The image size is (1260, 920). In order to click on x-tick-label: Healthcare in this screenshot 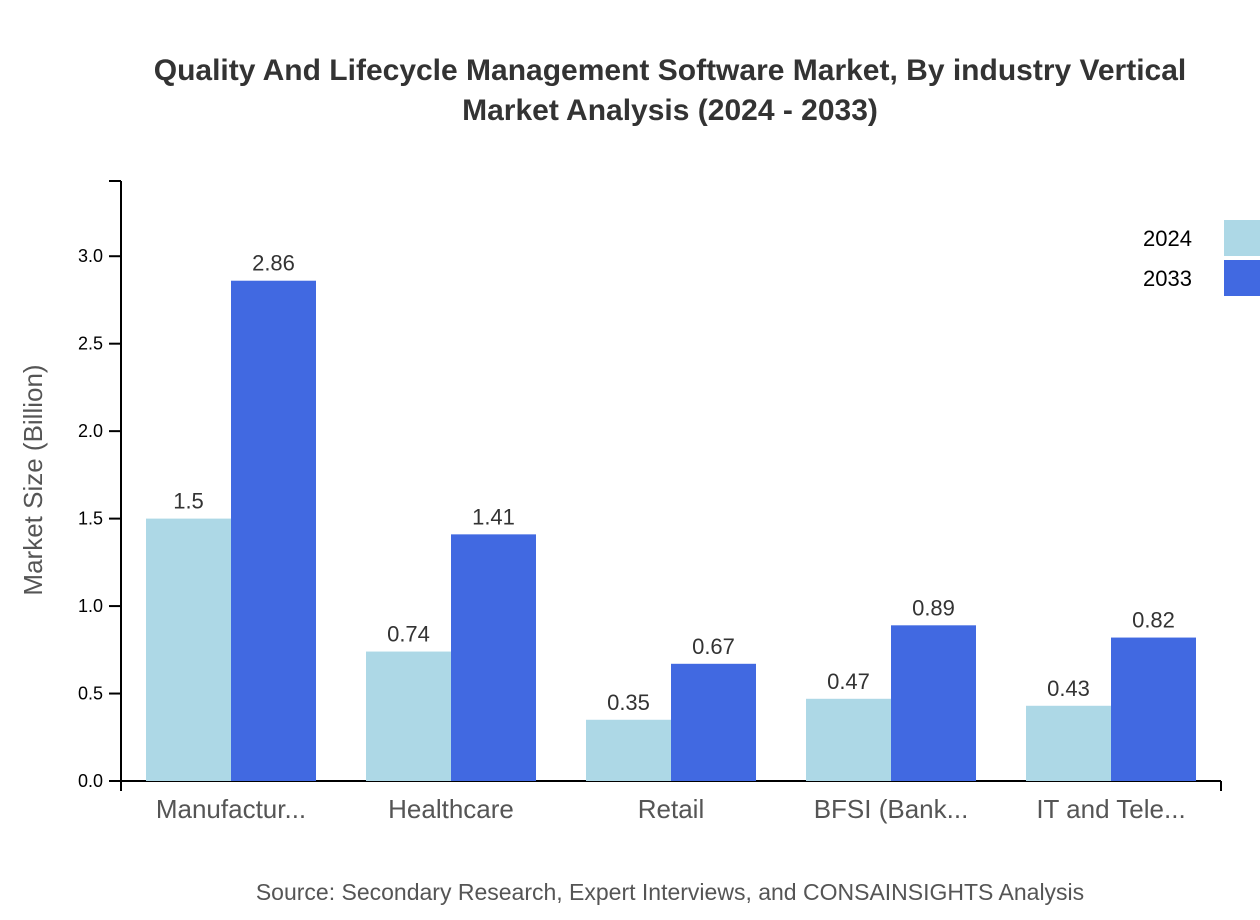, I will do `click(451, 809)`.